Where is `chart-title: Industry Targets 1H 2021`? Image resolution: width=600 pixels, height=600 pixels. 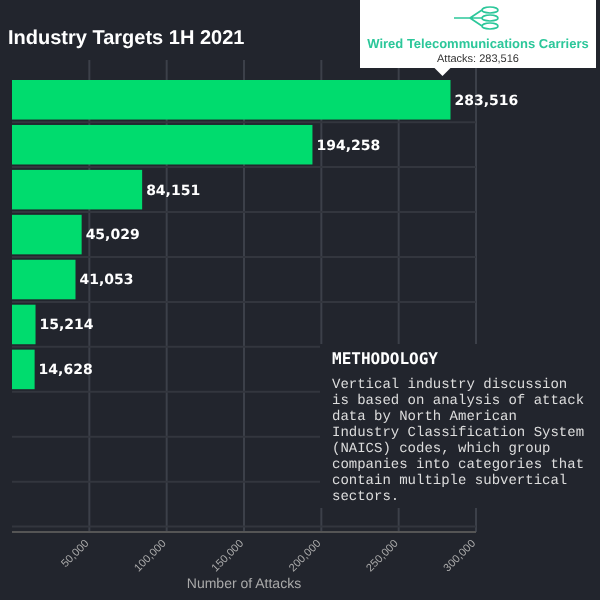
chart-title: Industry Targets 1H 2021 is located at coordinates (127, 39).